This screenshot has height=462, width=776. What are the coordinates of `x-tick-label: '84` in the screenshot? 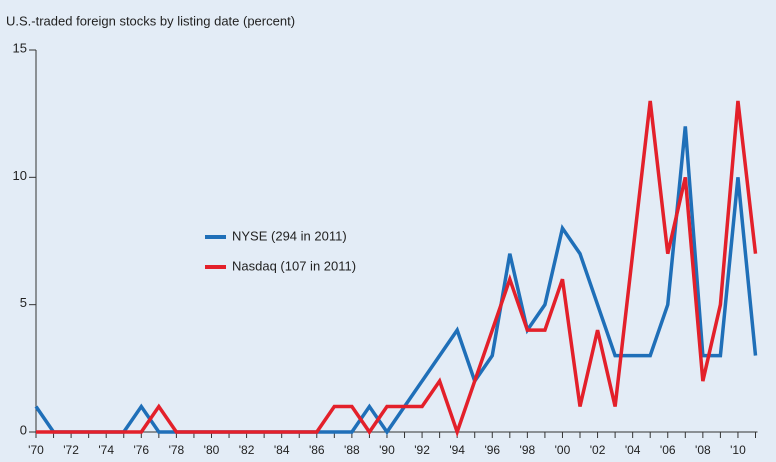 It's located at (282, 450).